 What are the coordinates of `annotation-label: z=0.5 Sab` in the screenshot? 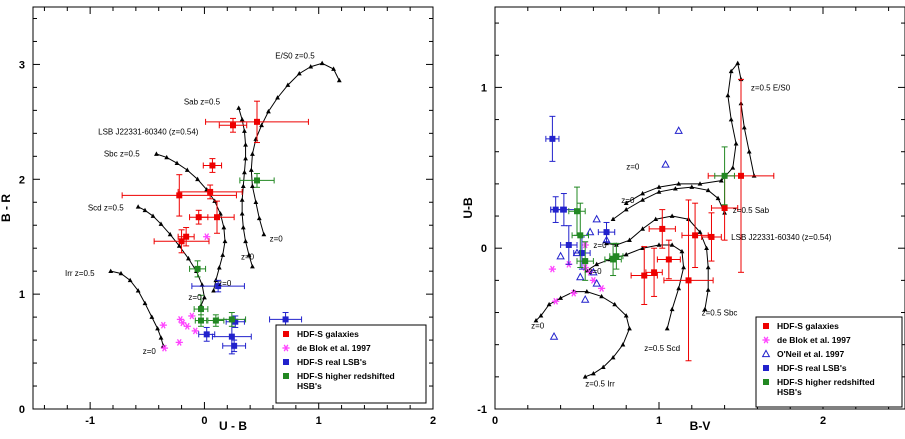 It's located at (751, 210).